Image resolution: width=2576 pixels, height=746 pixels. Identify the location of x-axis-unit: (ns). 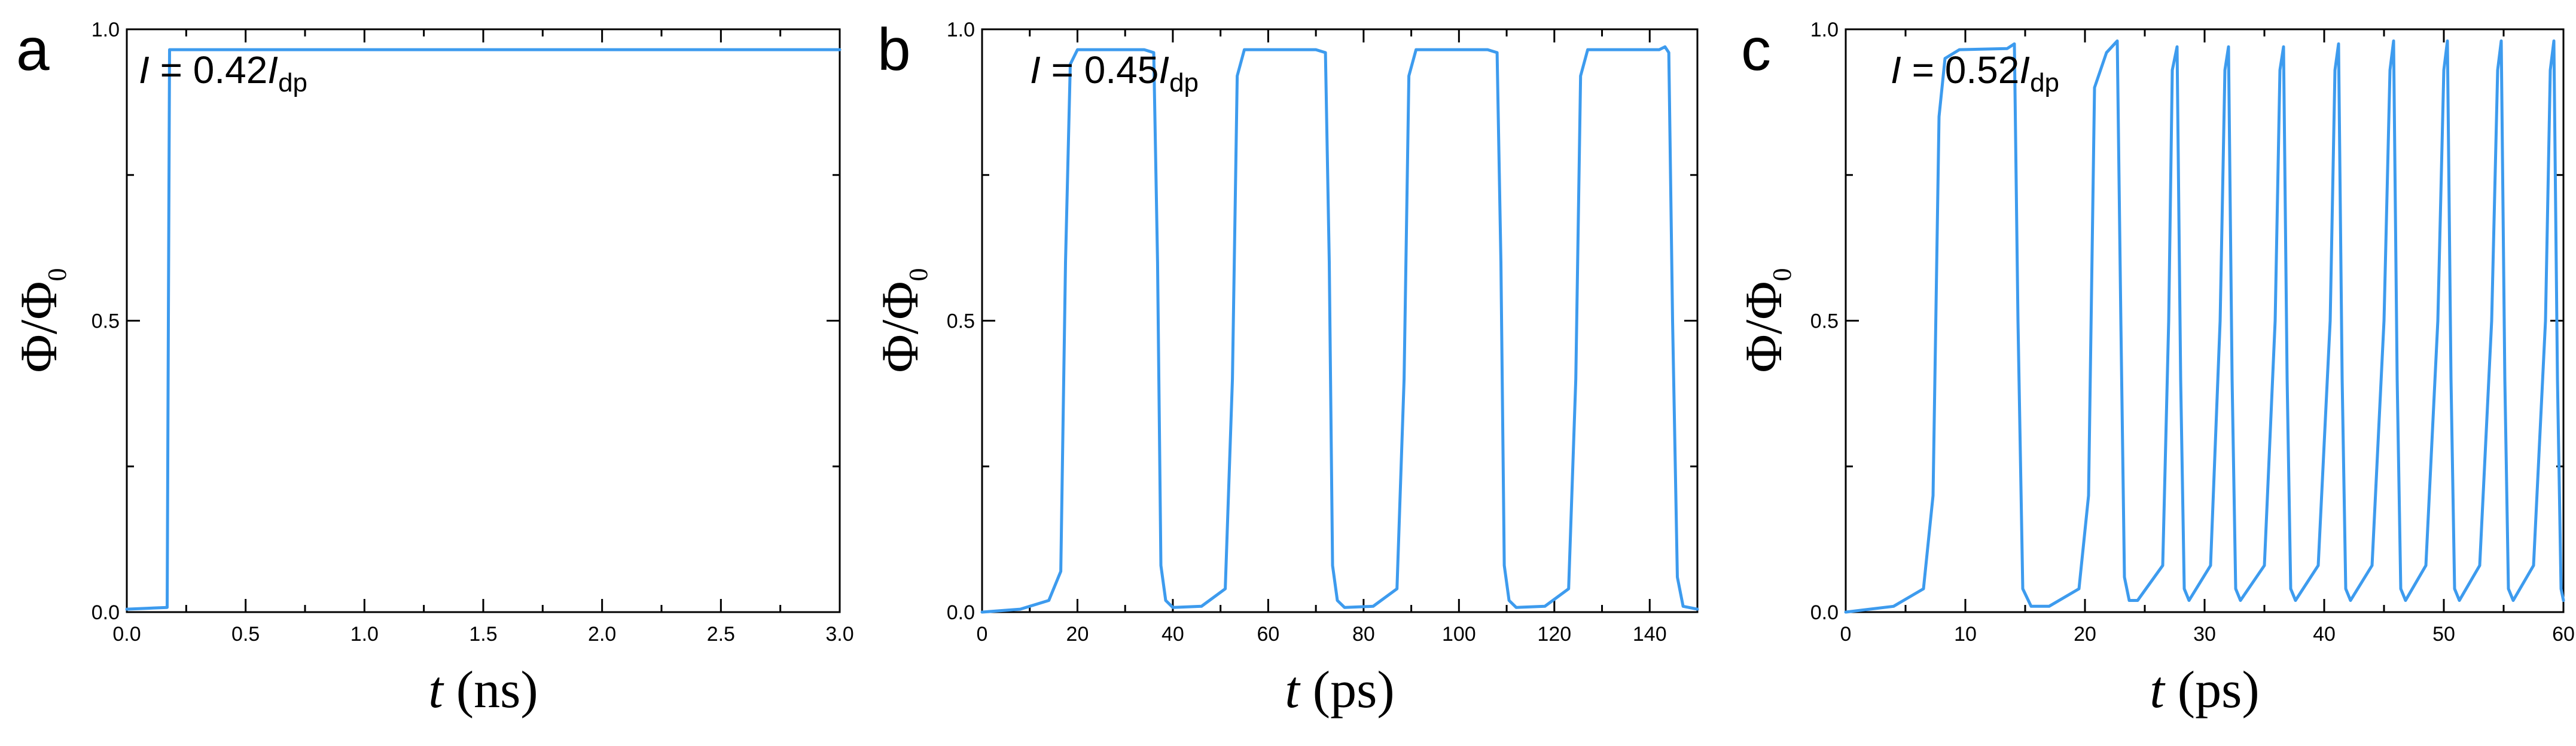
(491, 690).